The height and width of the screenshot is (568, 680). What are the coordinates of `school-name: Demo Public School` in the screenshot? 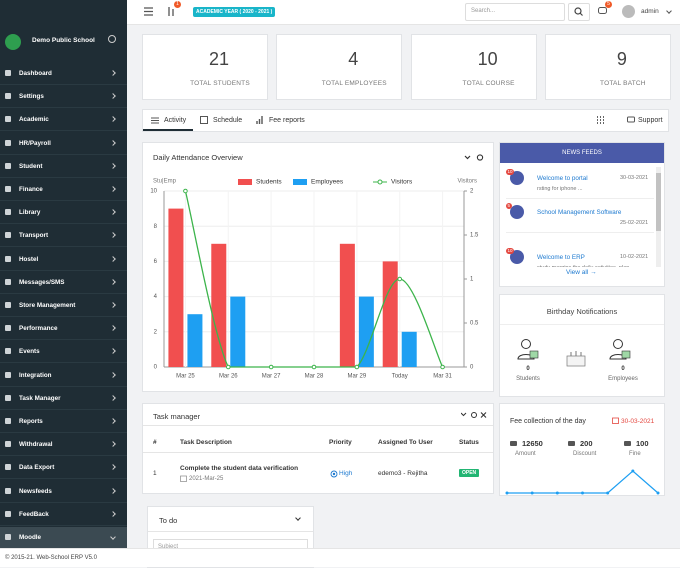 It's located at (63, 40).